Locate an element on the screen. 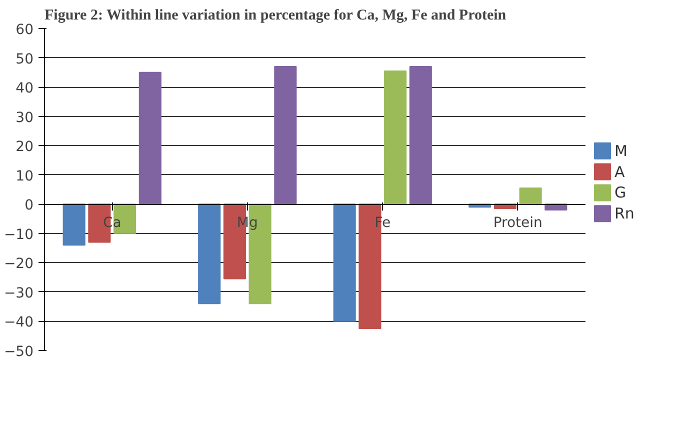 This screenshot has height=425, width=678. y-tick-label: 40 is located at coordinates (25, 88).